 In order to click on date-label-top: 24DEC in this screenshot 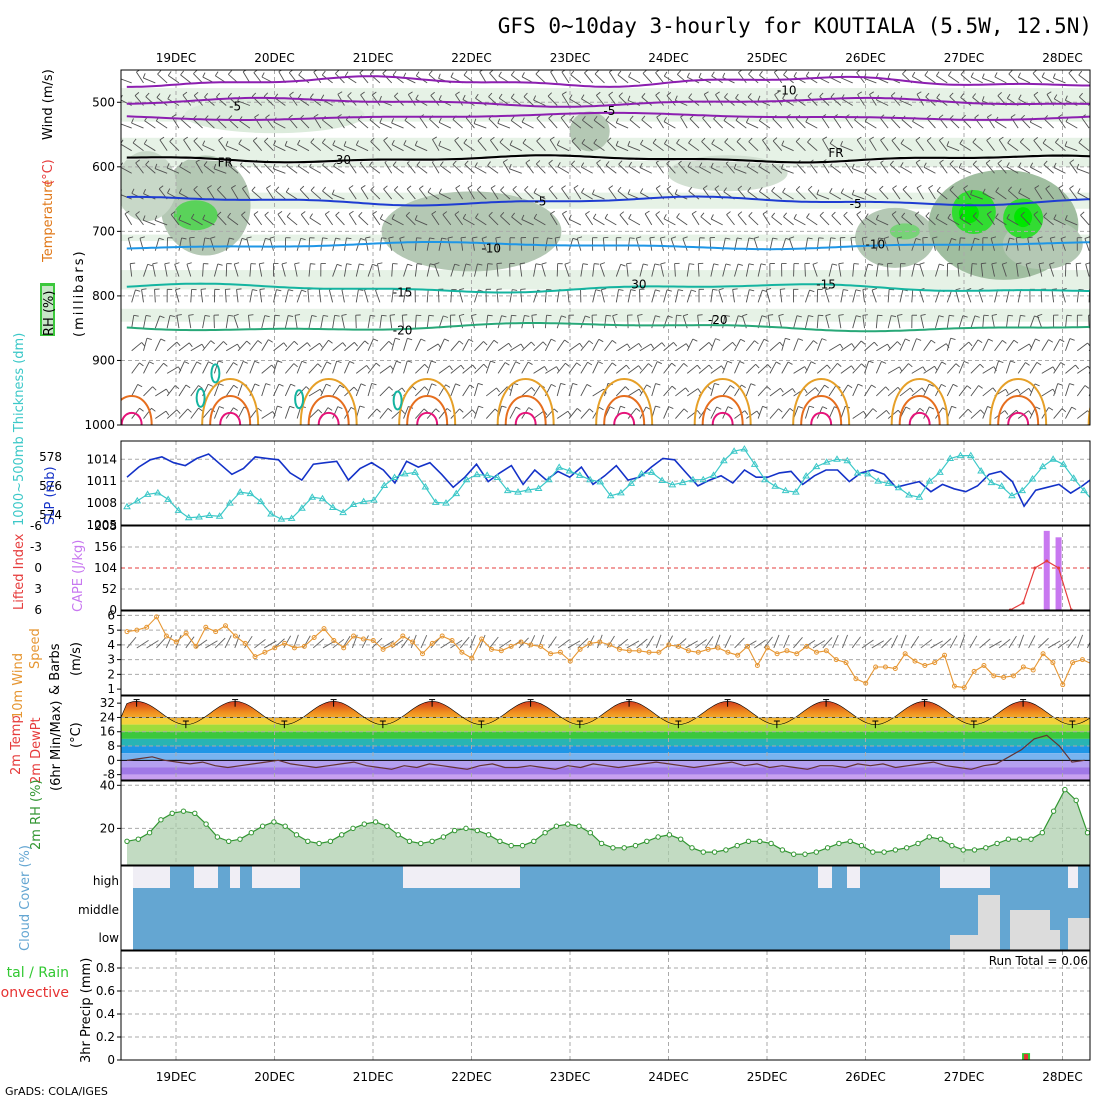, I will do `click(668, 58)`.